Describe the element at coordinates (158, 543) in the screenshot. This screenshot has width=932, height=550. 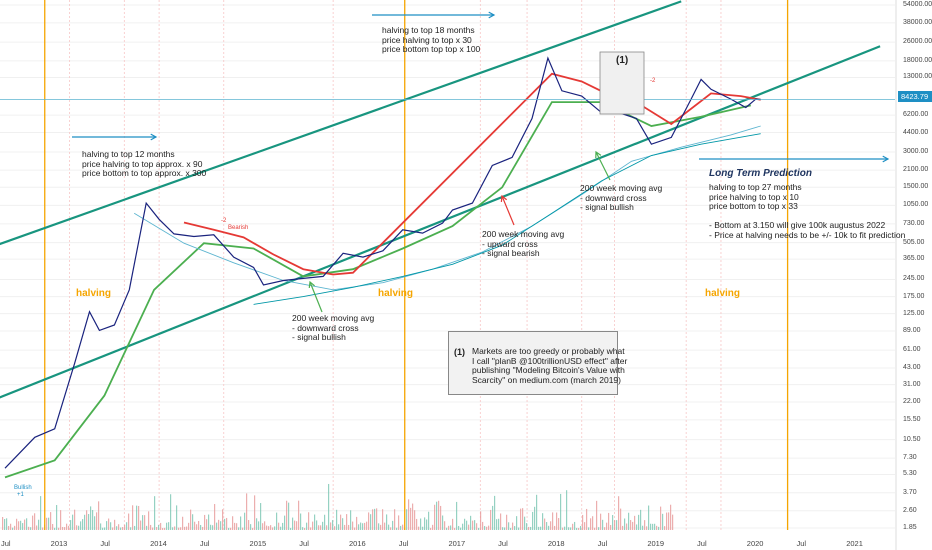
I see `x-tick-label: 2014` at that location.